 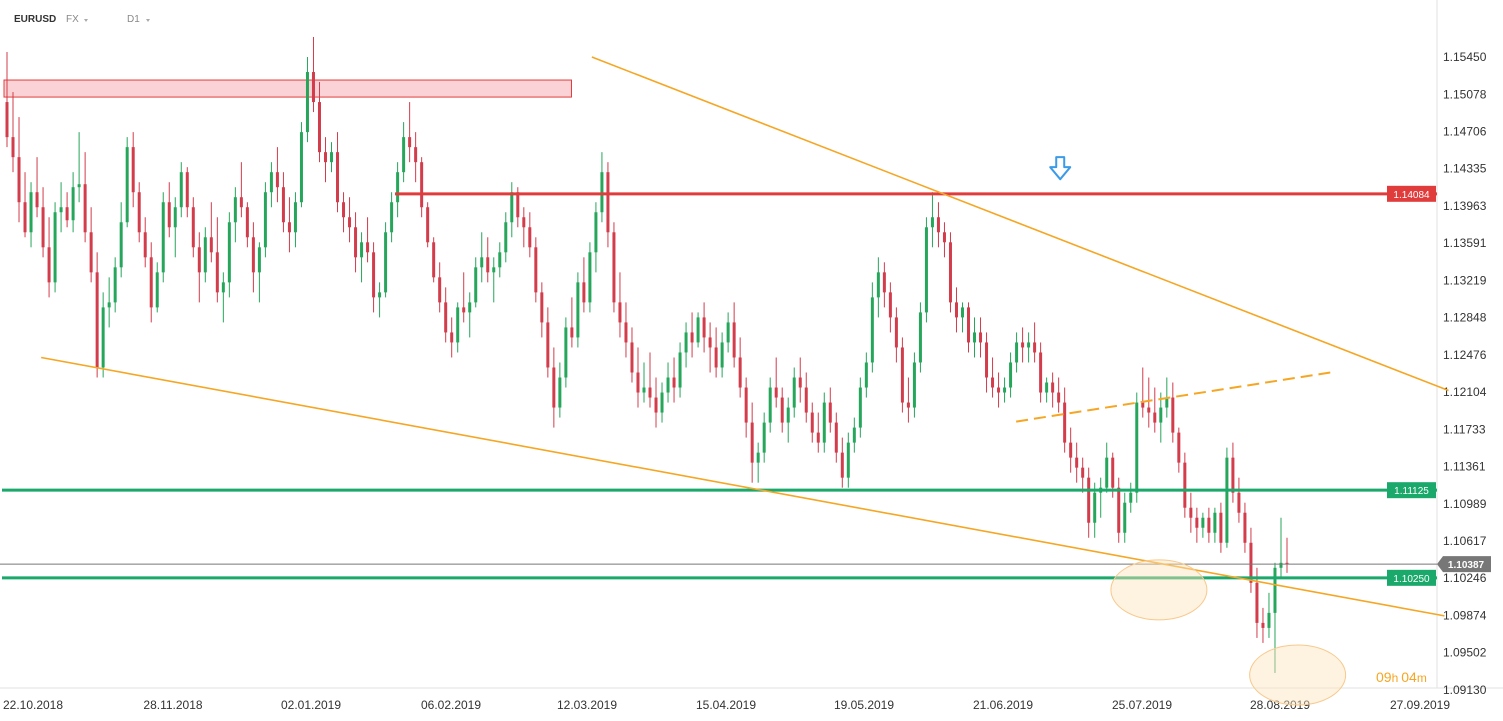 What do you see at coordinates (1464, 429) in the screenshot?
I see `price-tick-label: 1.11733` at bounding box center [1464, 429].